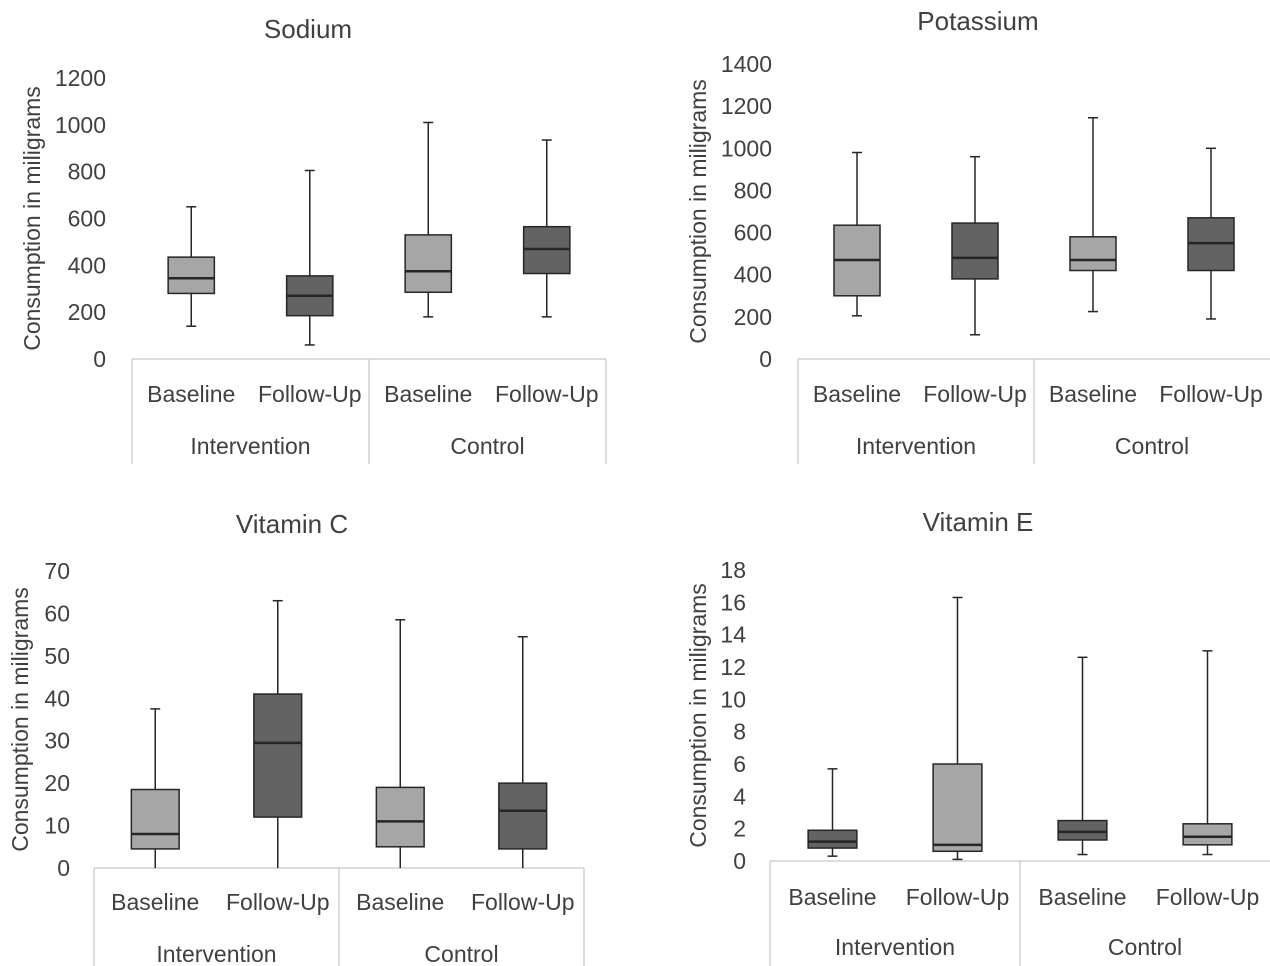 This screenshot has width=1270, height=966. I want to click on y-tick-label: 1400, so click(746, 64).